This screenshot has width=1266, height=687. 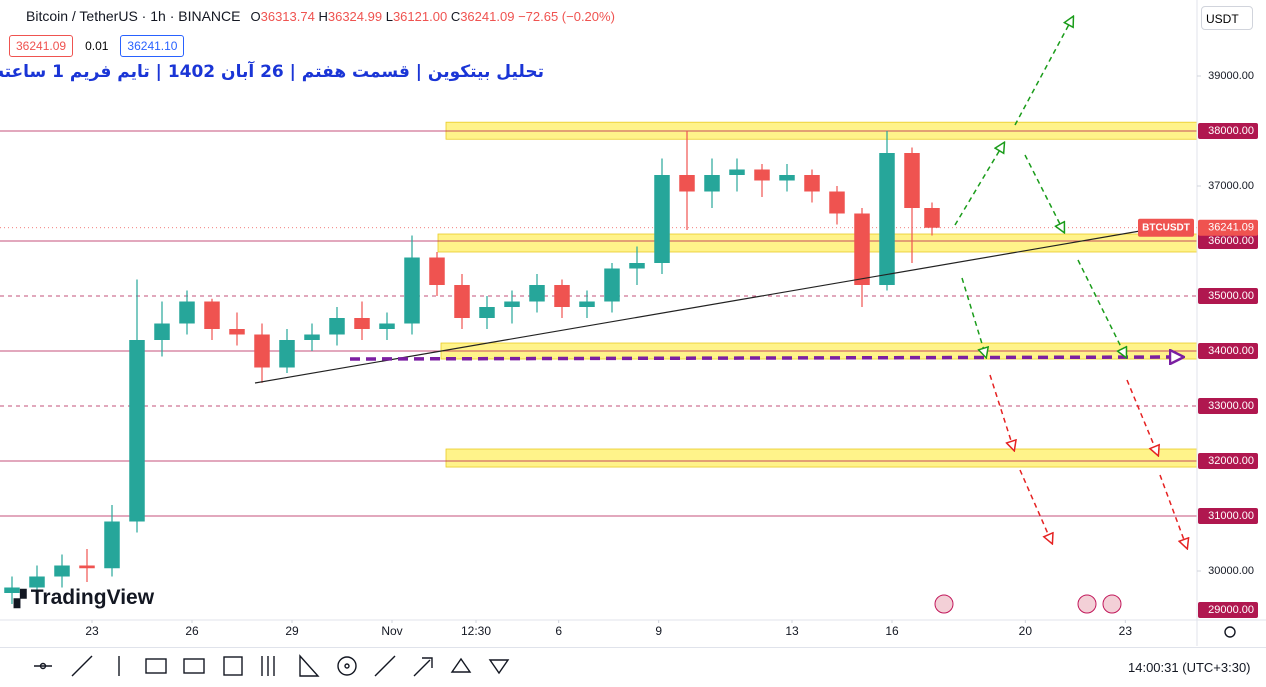 What do you see at coordinates (658, 631) in the screenshot?
I see `x-tick-label: 9` at bounding box center [658, 631].